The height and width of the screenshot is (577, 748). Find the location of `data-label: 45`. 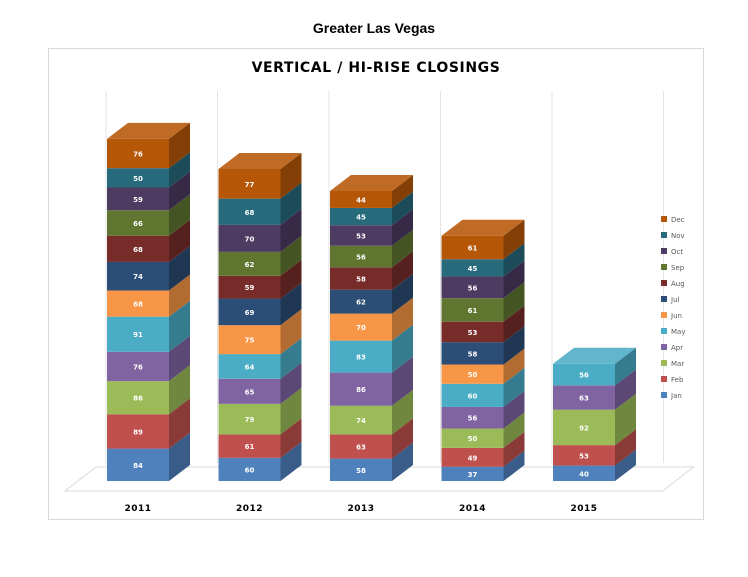

data-label: 45 is located at coordinates (361, 218).